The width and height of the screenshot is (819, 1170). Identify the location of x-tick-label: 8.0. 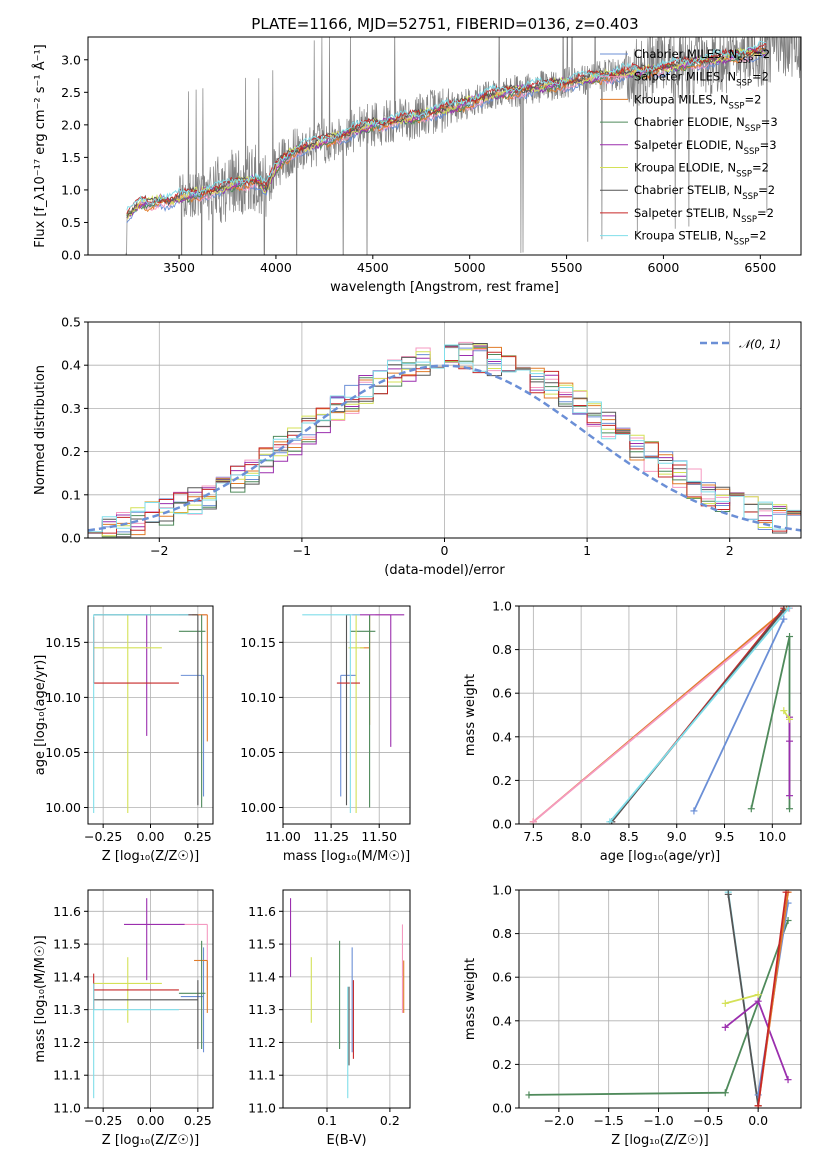
(581, 836).